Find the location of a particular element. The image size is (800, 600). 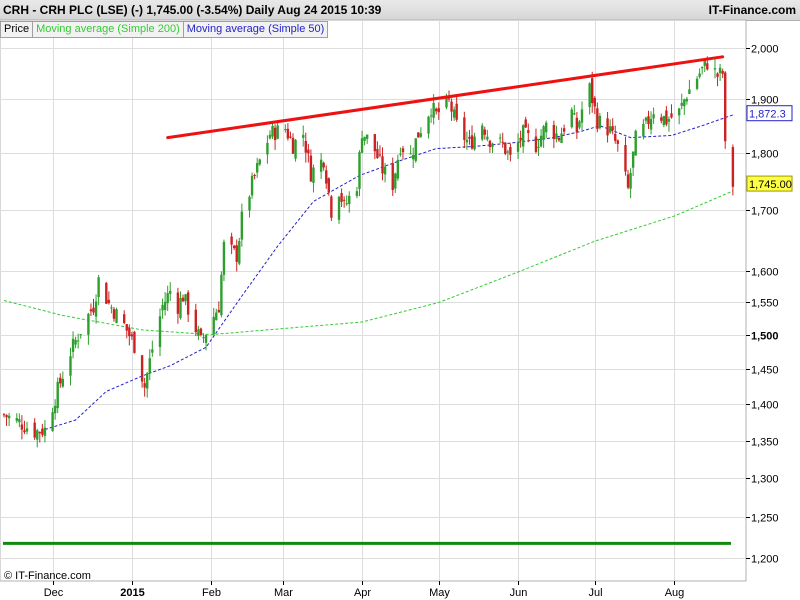

y-tick-label: 1,200 is located at coordinates (765, 560).